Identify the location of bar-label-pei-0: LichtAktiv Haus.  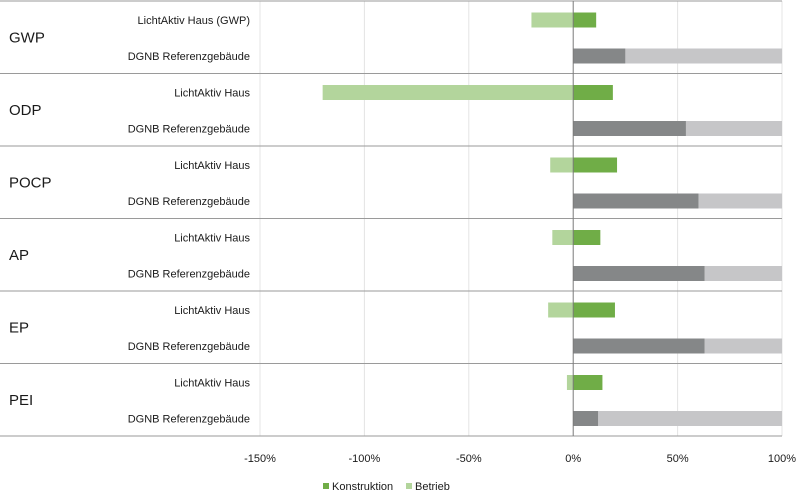
(212, 384).